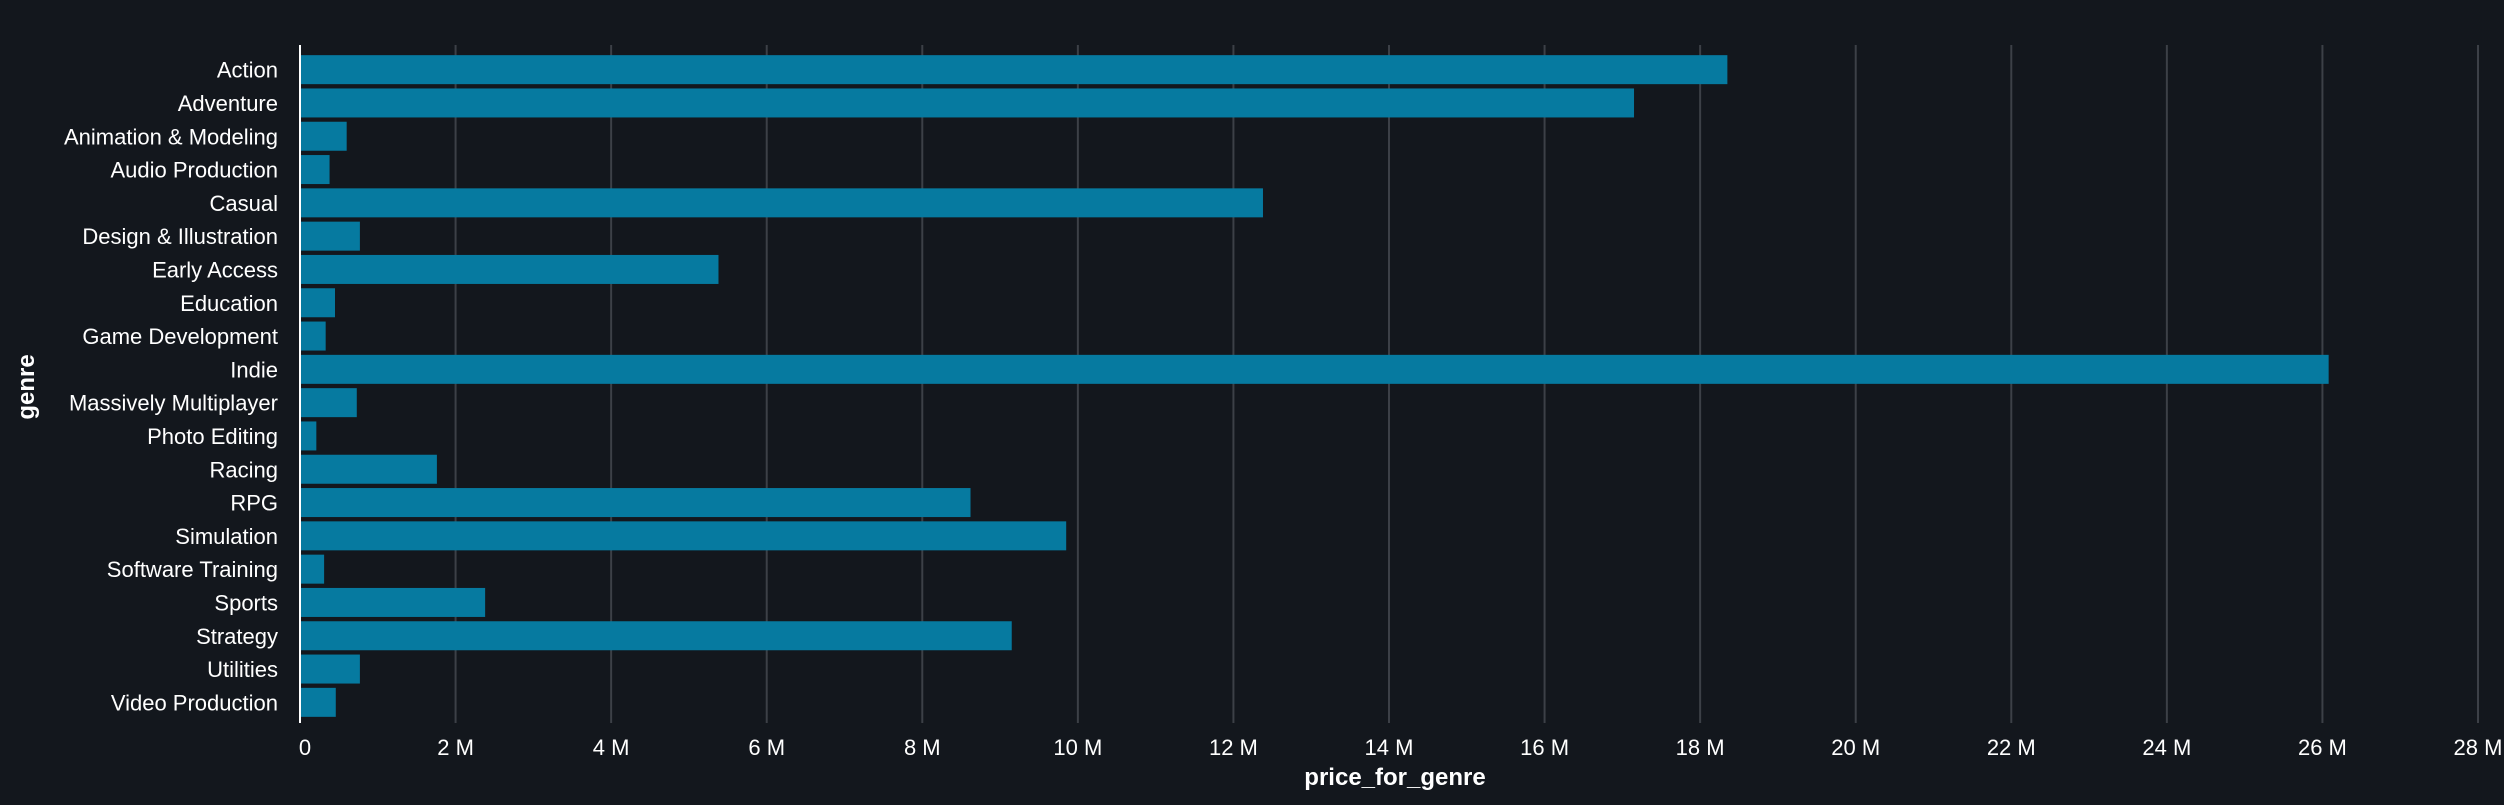 The width and height of the screenshot is (2504, 805). Describe the element at coordinates (244, 203) in the screenshot. I see `category-label: Casual` at that location.